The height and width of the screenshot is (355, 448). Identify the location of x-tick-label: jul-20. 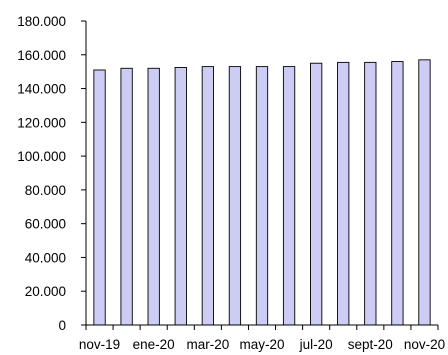
(316, 344).